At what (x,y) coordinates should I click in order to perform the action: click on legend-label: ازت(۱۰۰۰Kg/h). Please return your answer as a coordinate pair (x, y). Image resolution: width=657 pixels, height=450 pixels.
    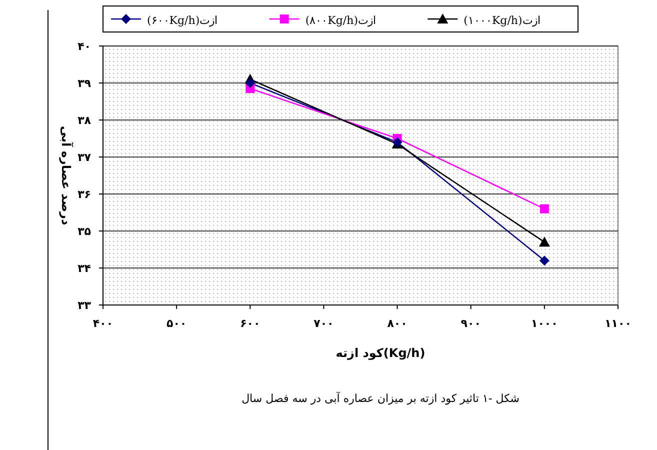
    Looking at the image, I should click on (502, 20).